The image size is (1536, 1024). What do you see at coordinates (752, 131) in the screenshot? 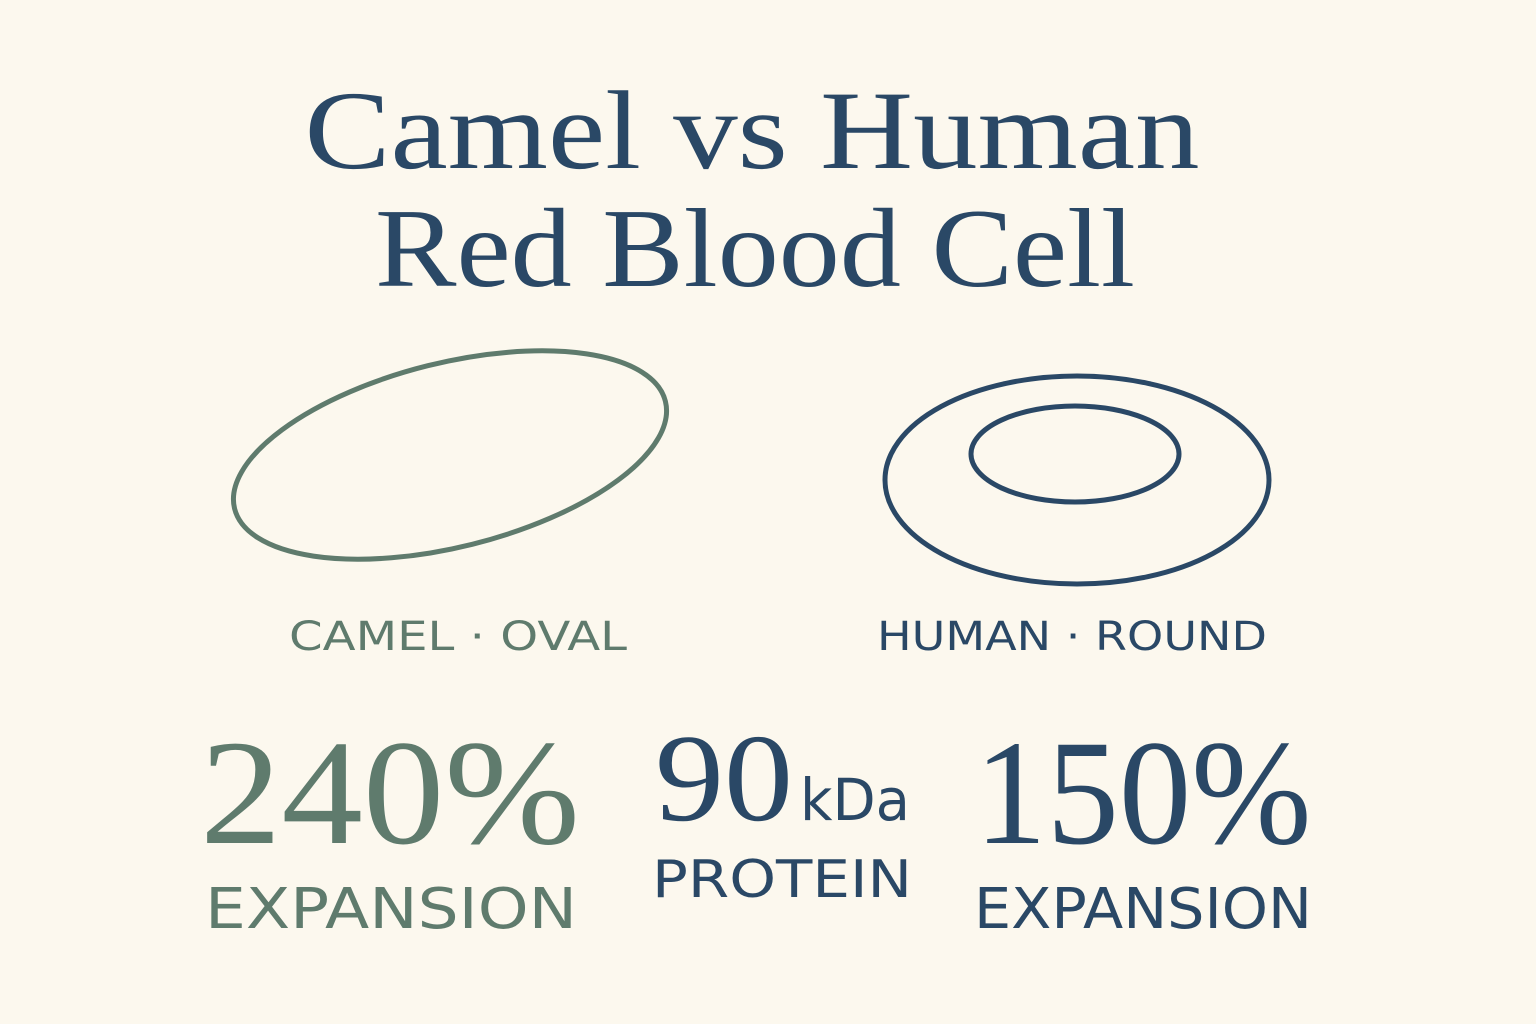
I see `title-line: Camel vs Human` at bounding box center [752, 131].